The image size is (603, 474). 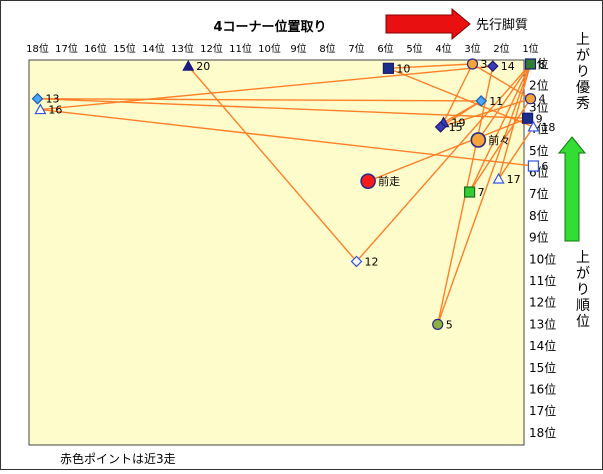 What do you see at coordinates (572, 189) in the screenshot?
I see `up-arrow-icon` at bounding box center [572, 189].